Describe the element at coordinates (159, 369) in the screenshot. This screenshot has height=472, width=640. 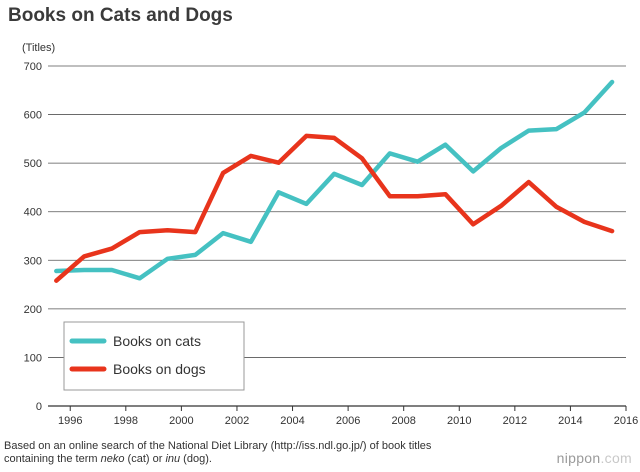
I see `legend-label: Books on dogs` at that location.